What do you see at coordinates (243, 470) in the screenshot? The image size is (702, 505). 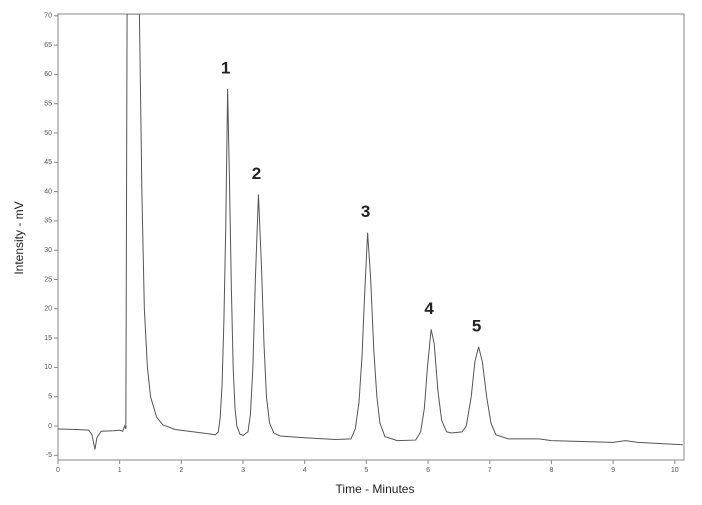 I see `x-tick-label: 3` at bounding box center [243, 470].